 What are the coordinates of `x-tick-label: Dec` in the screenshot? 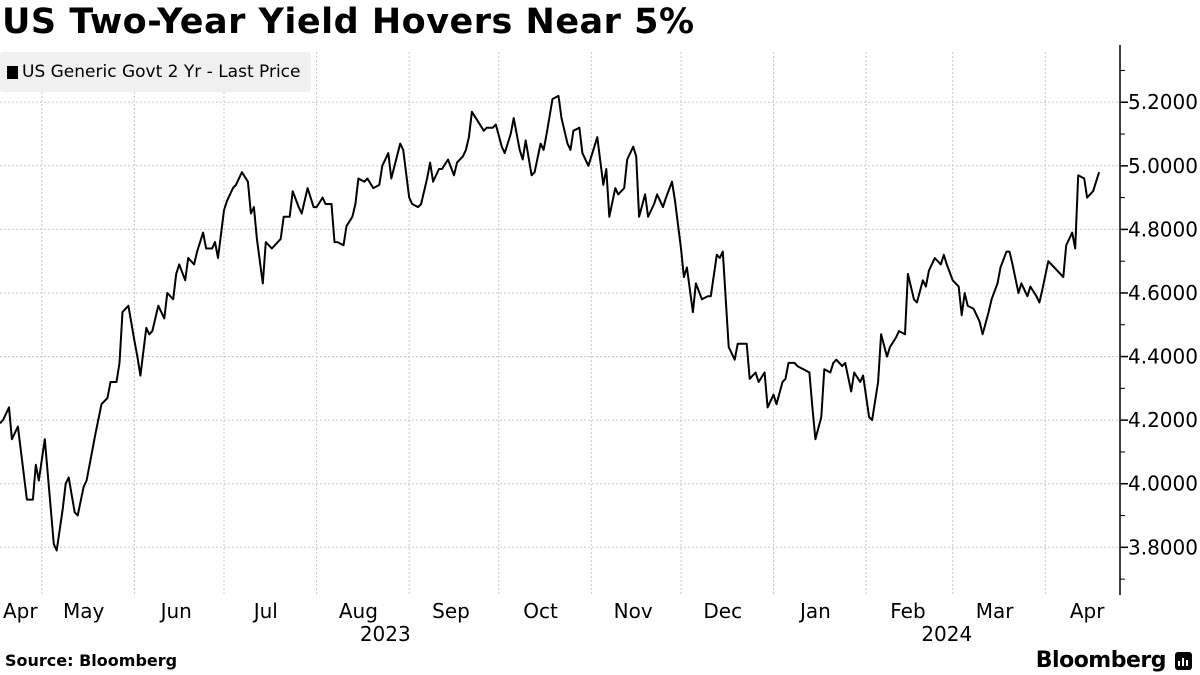 It's located at (722, 611).